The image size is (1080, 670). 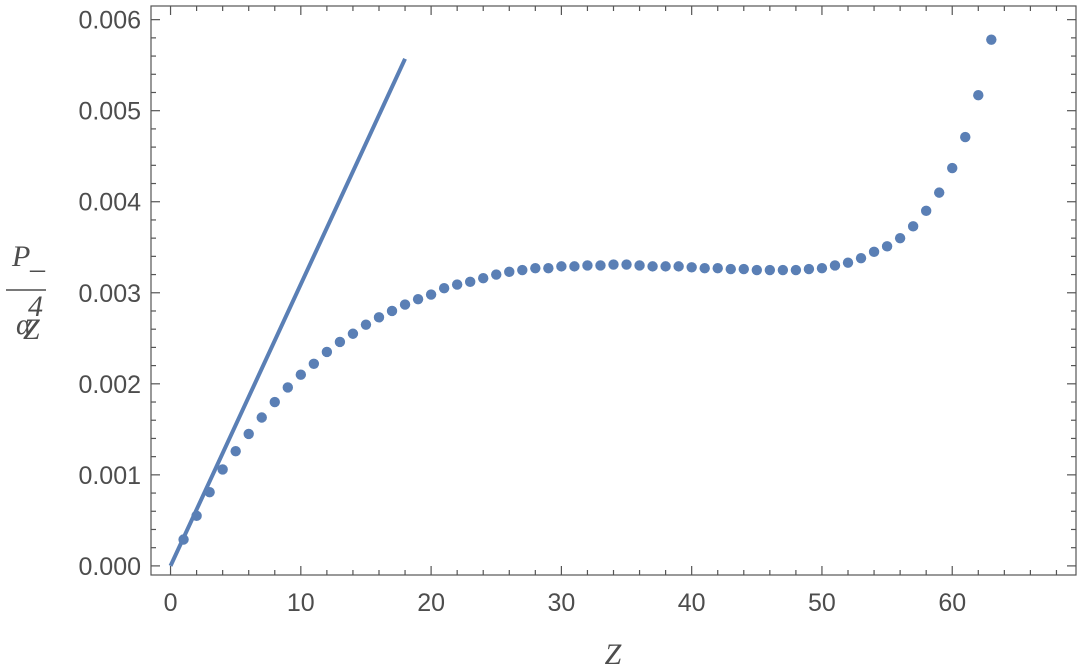 I want to click on y-tick-label: 0.002, so click(x=109, y=385).